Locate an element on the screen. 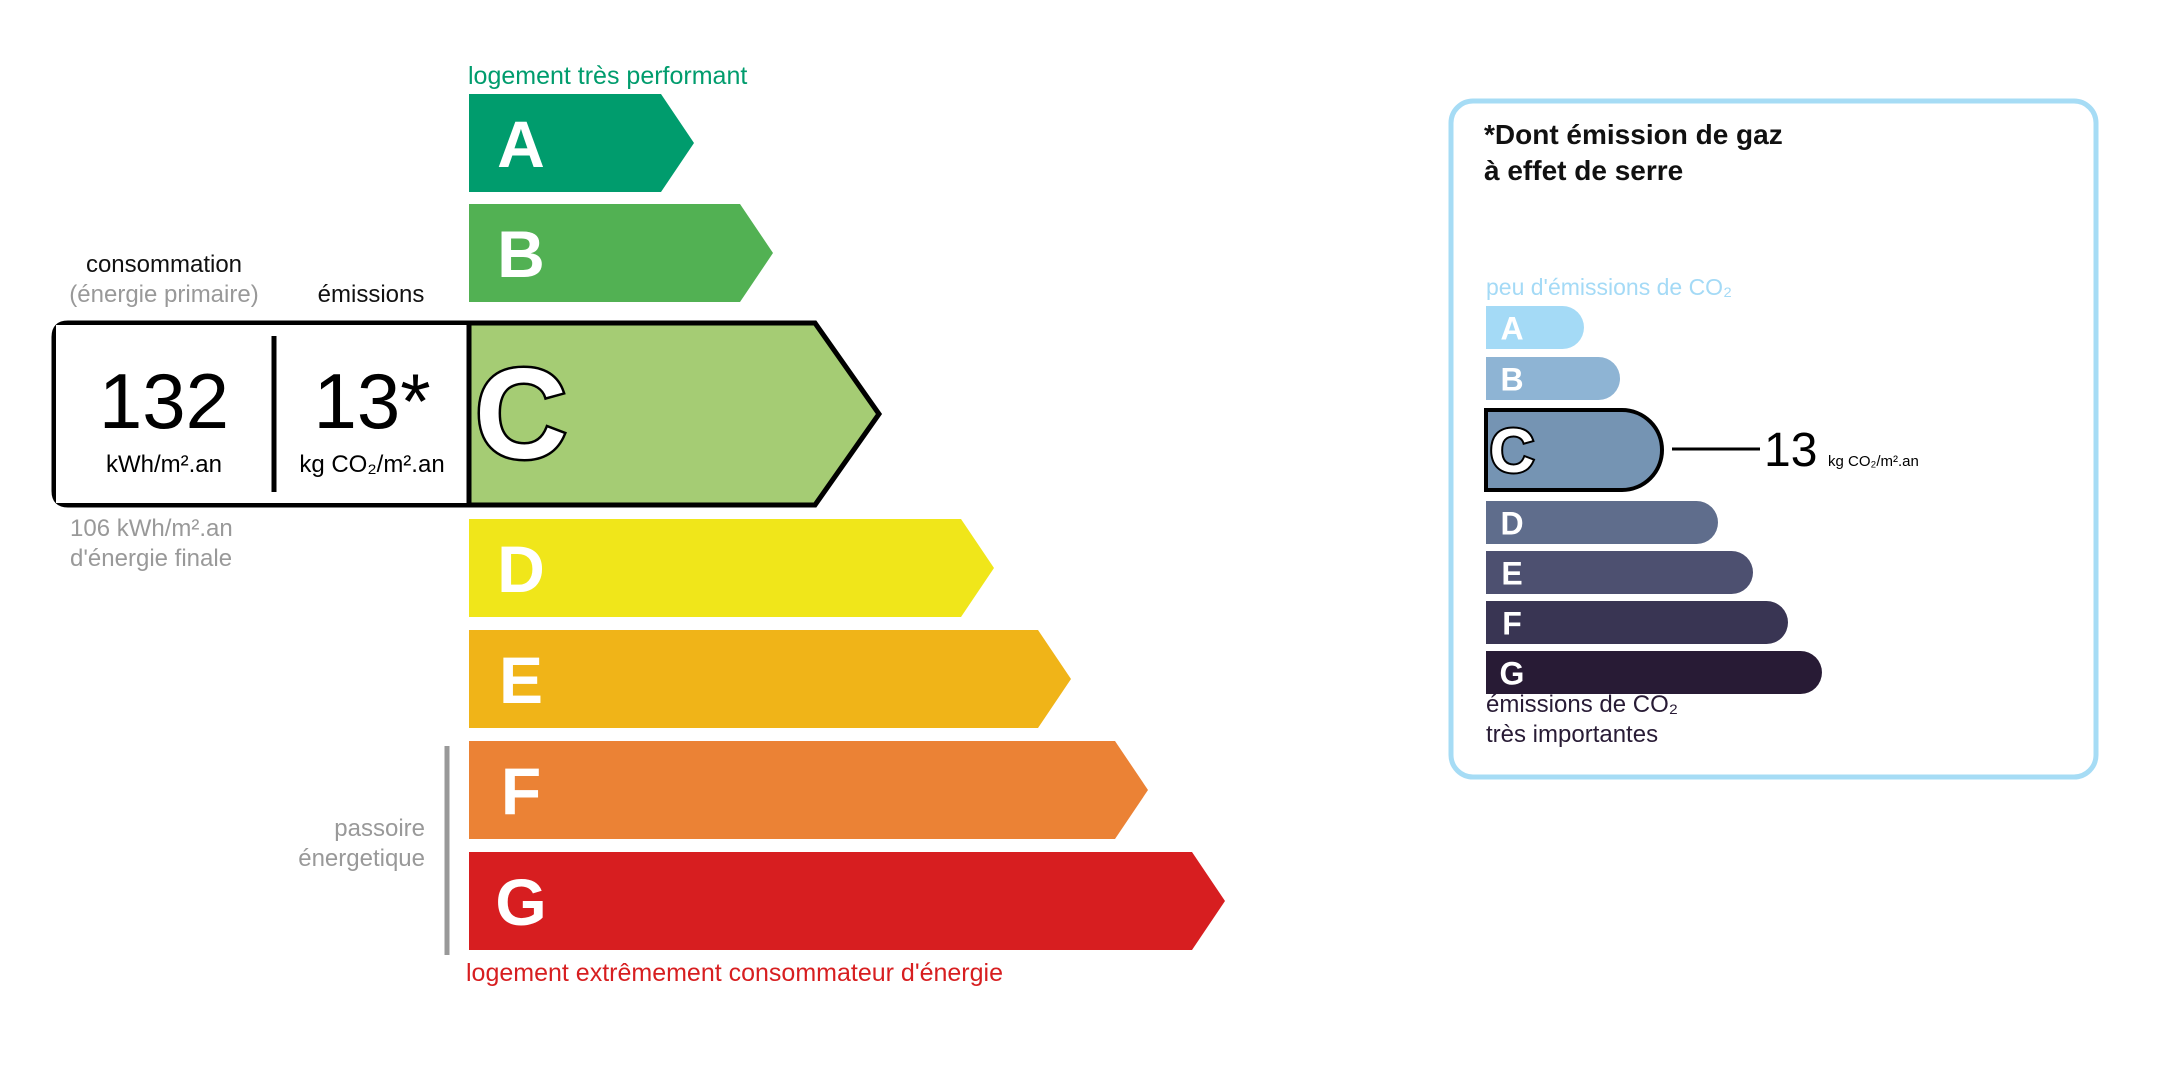 The width and height of the screenshot is (2169, 1079). passoire-label-2: énergetique is located at coordinates (361, 858).